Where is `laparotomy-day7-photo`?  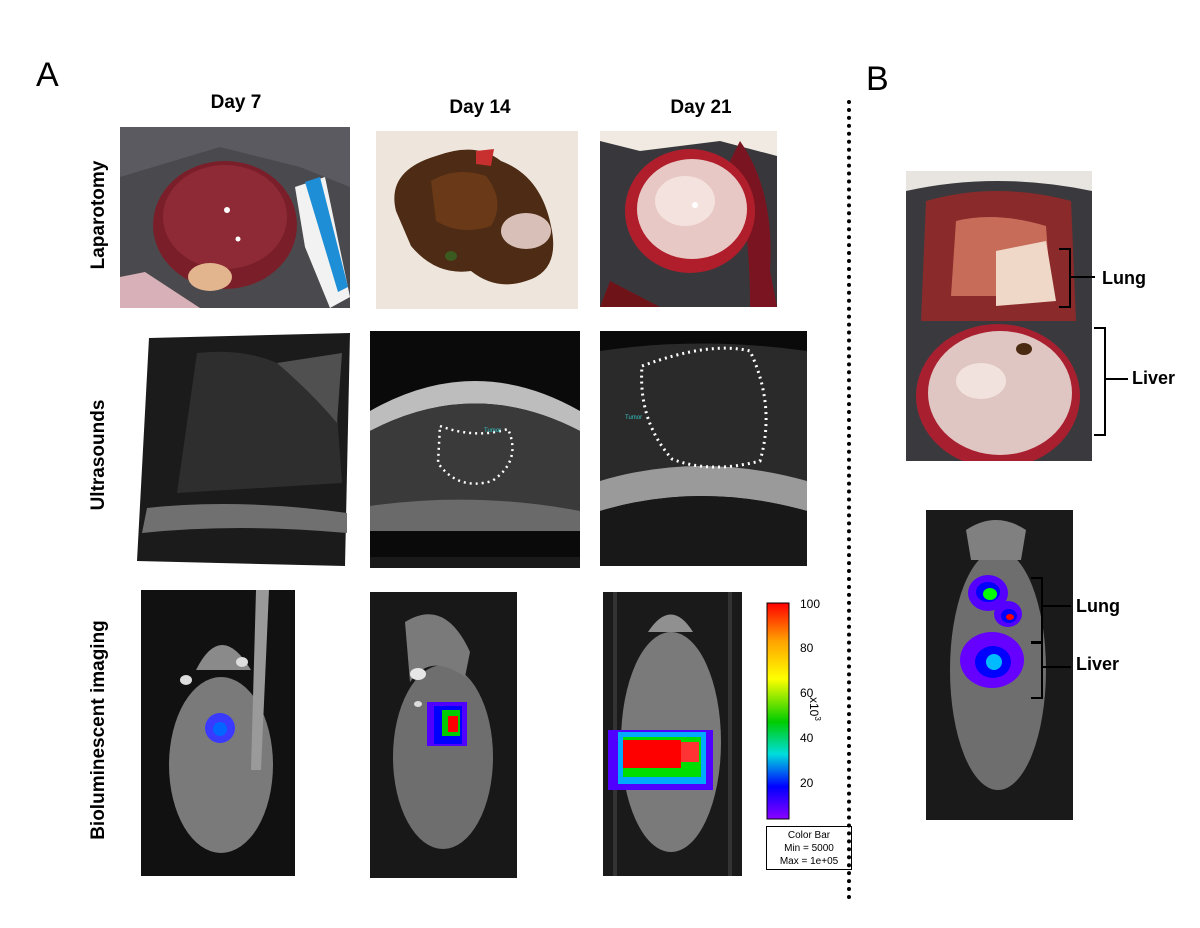 laparotomy-day7-photo is located at coordinates (235, 217).